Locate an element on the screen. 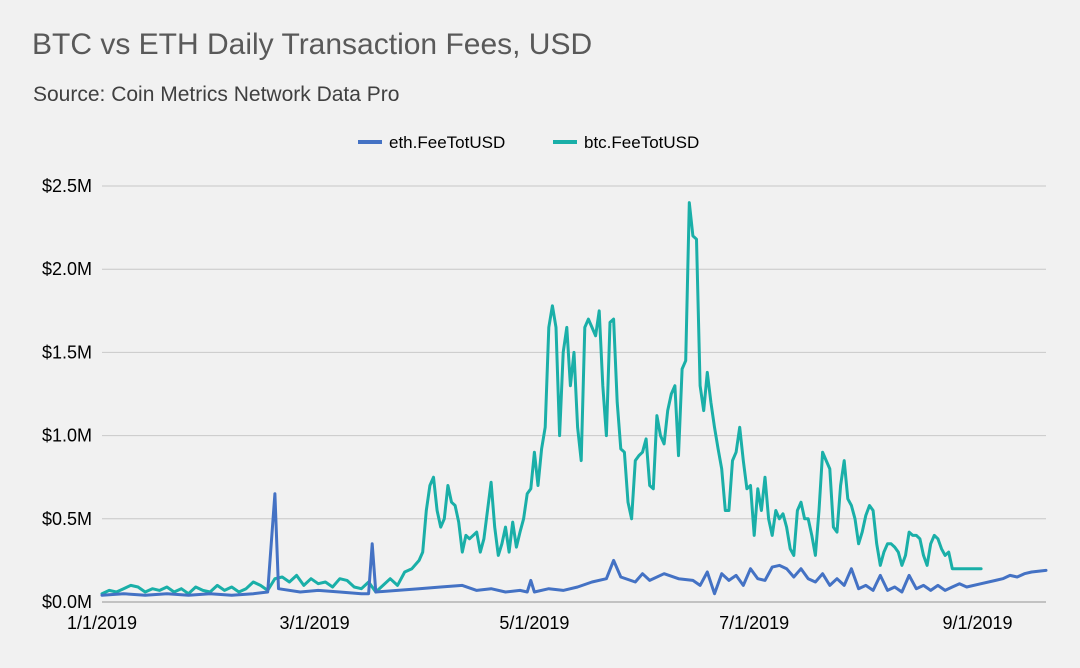  x-tick-label: 9/1/2019 is located at coordinates (978, 623).